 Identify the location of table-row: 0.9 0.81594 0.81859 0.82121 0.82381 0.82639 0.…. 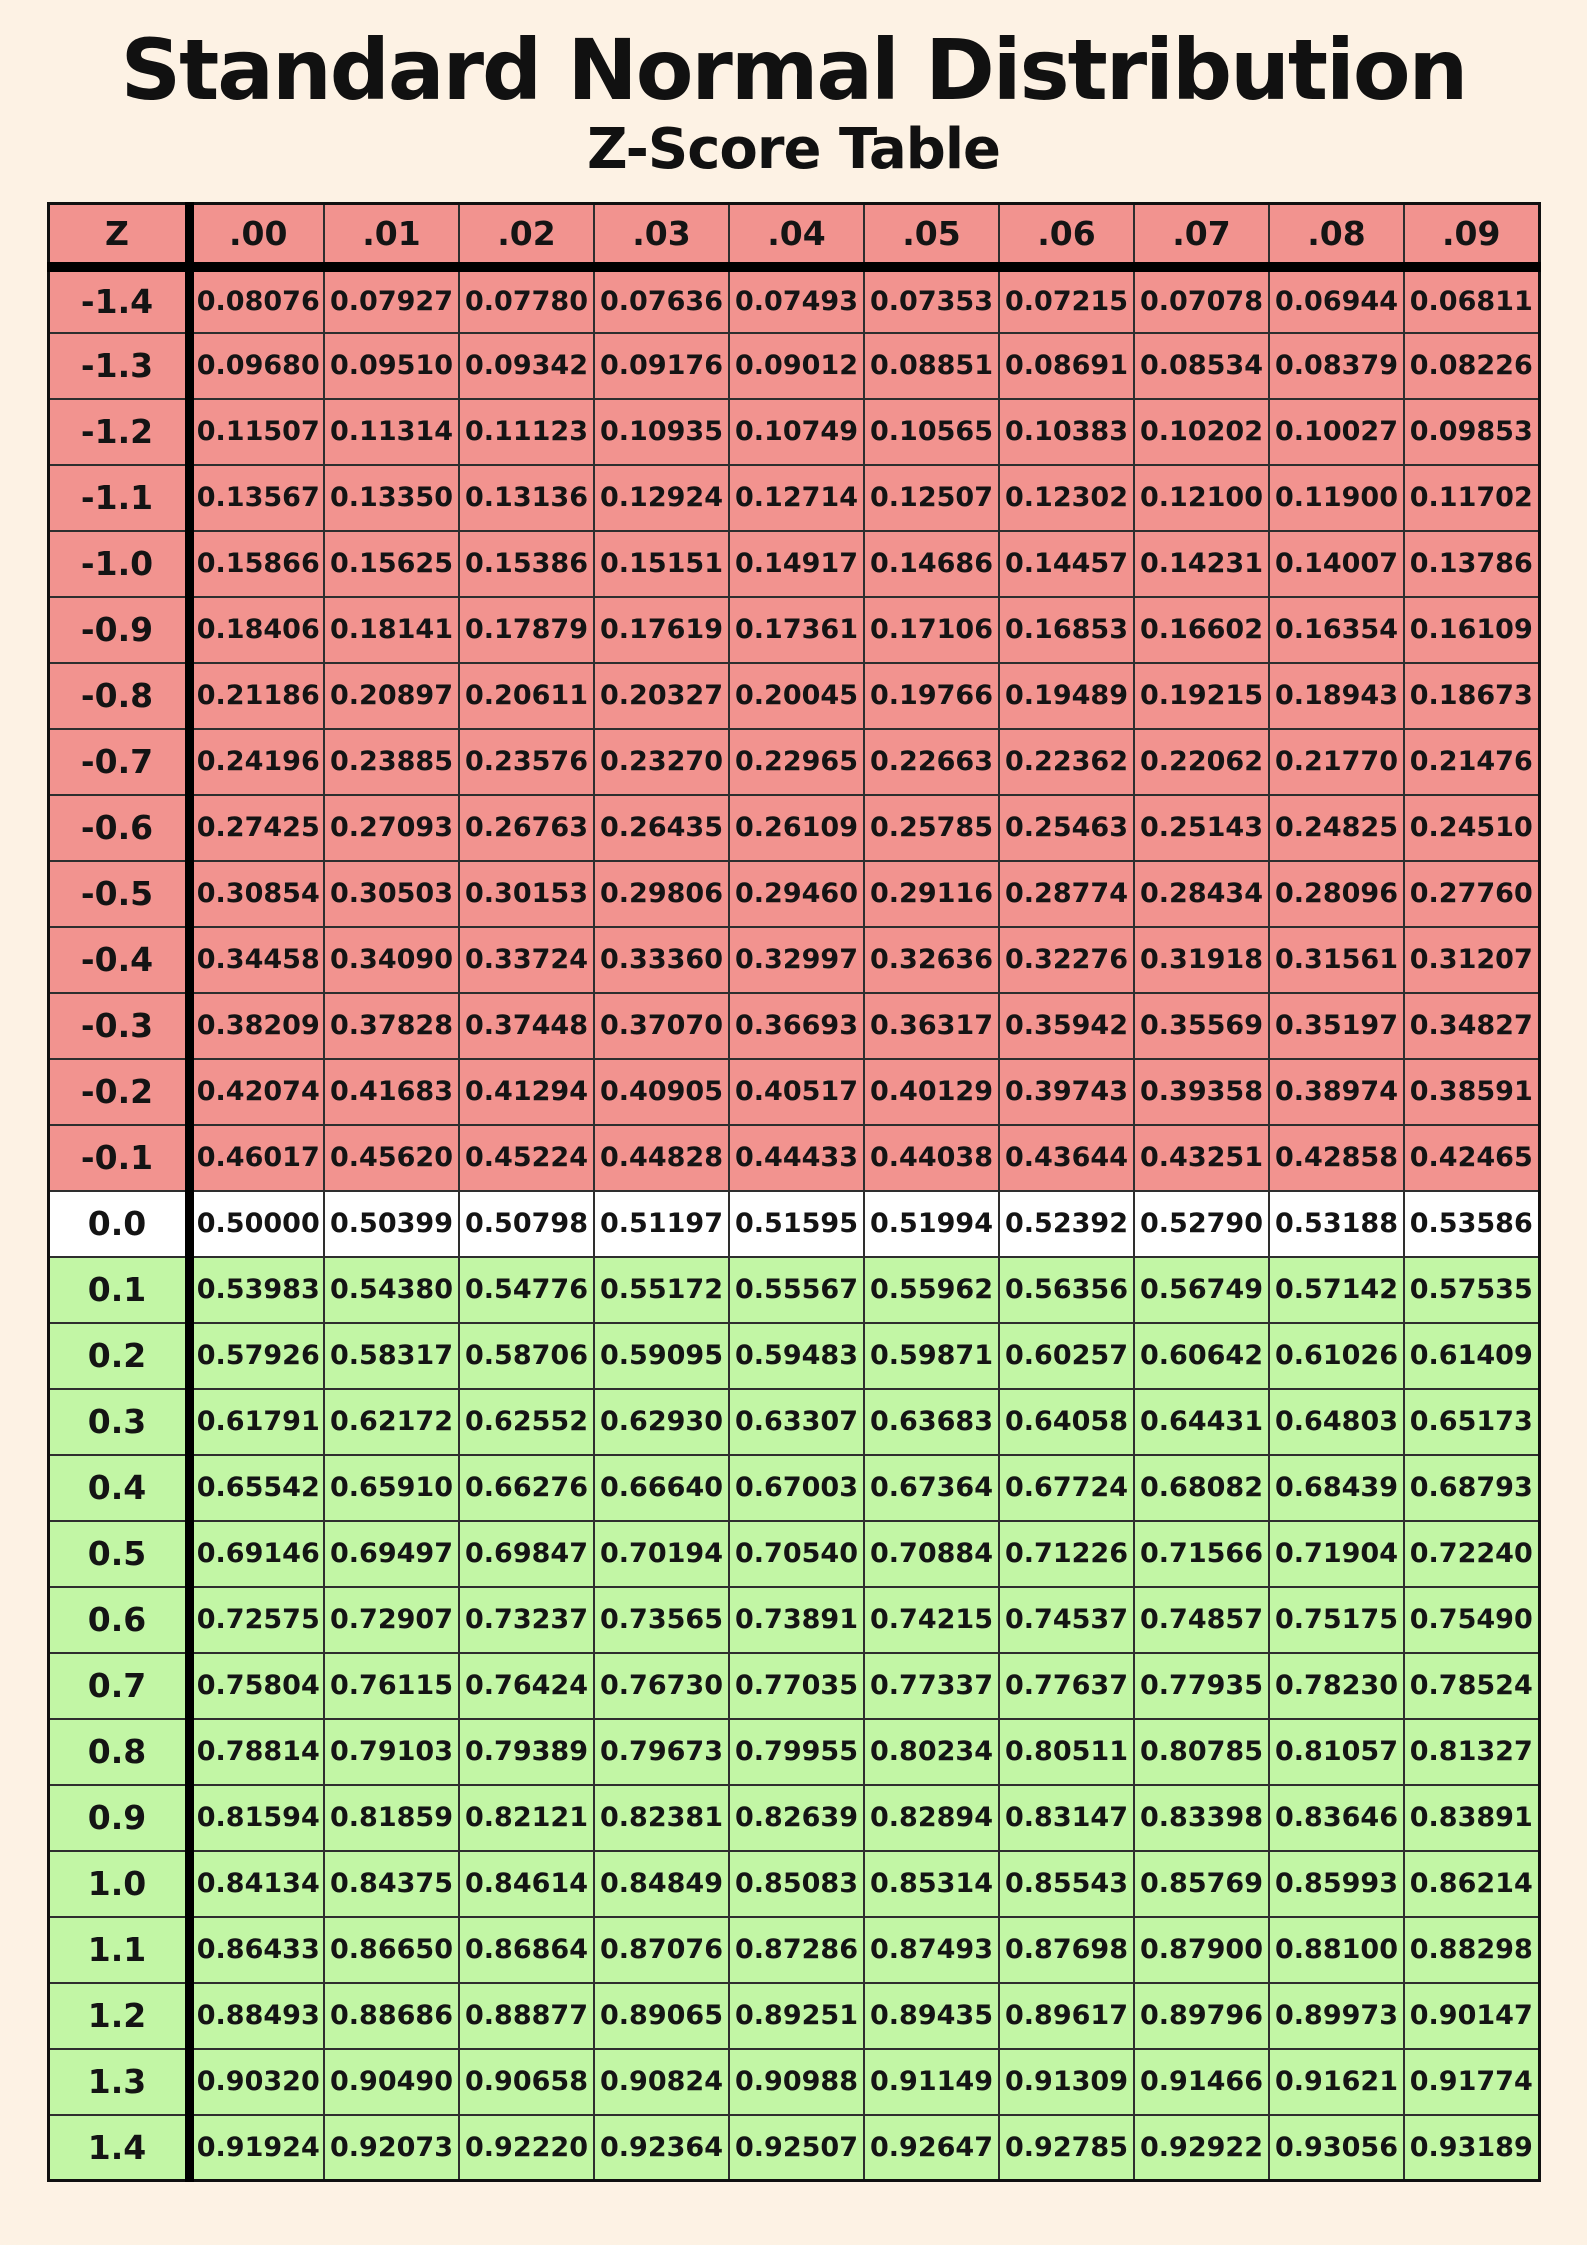
(793, 1817).